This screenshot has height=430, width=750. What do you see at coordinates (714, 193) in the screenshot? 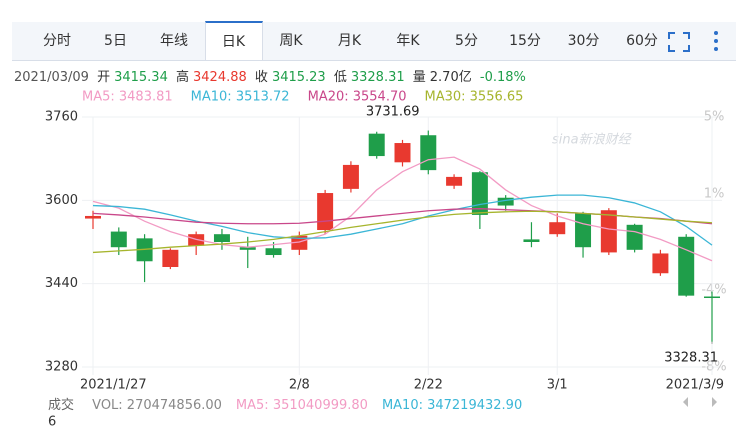
I see `y2-tick-label: 1%` at bounding box center [714, 193].